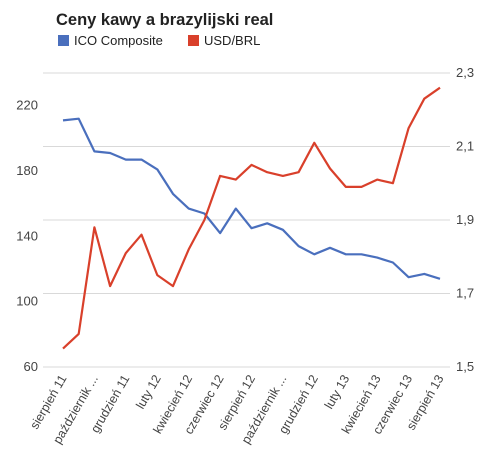 The image size is (485, 461). I want to click on chart-title: Ceny kawy a brazylijski real, so click(164, 20).